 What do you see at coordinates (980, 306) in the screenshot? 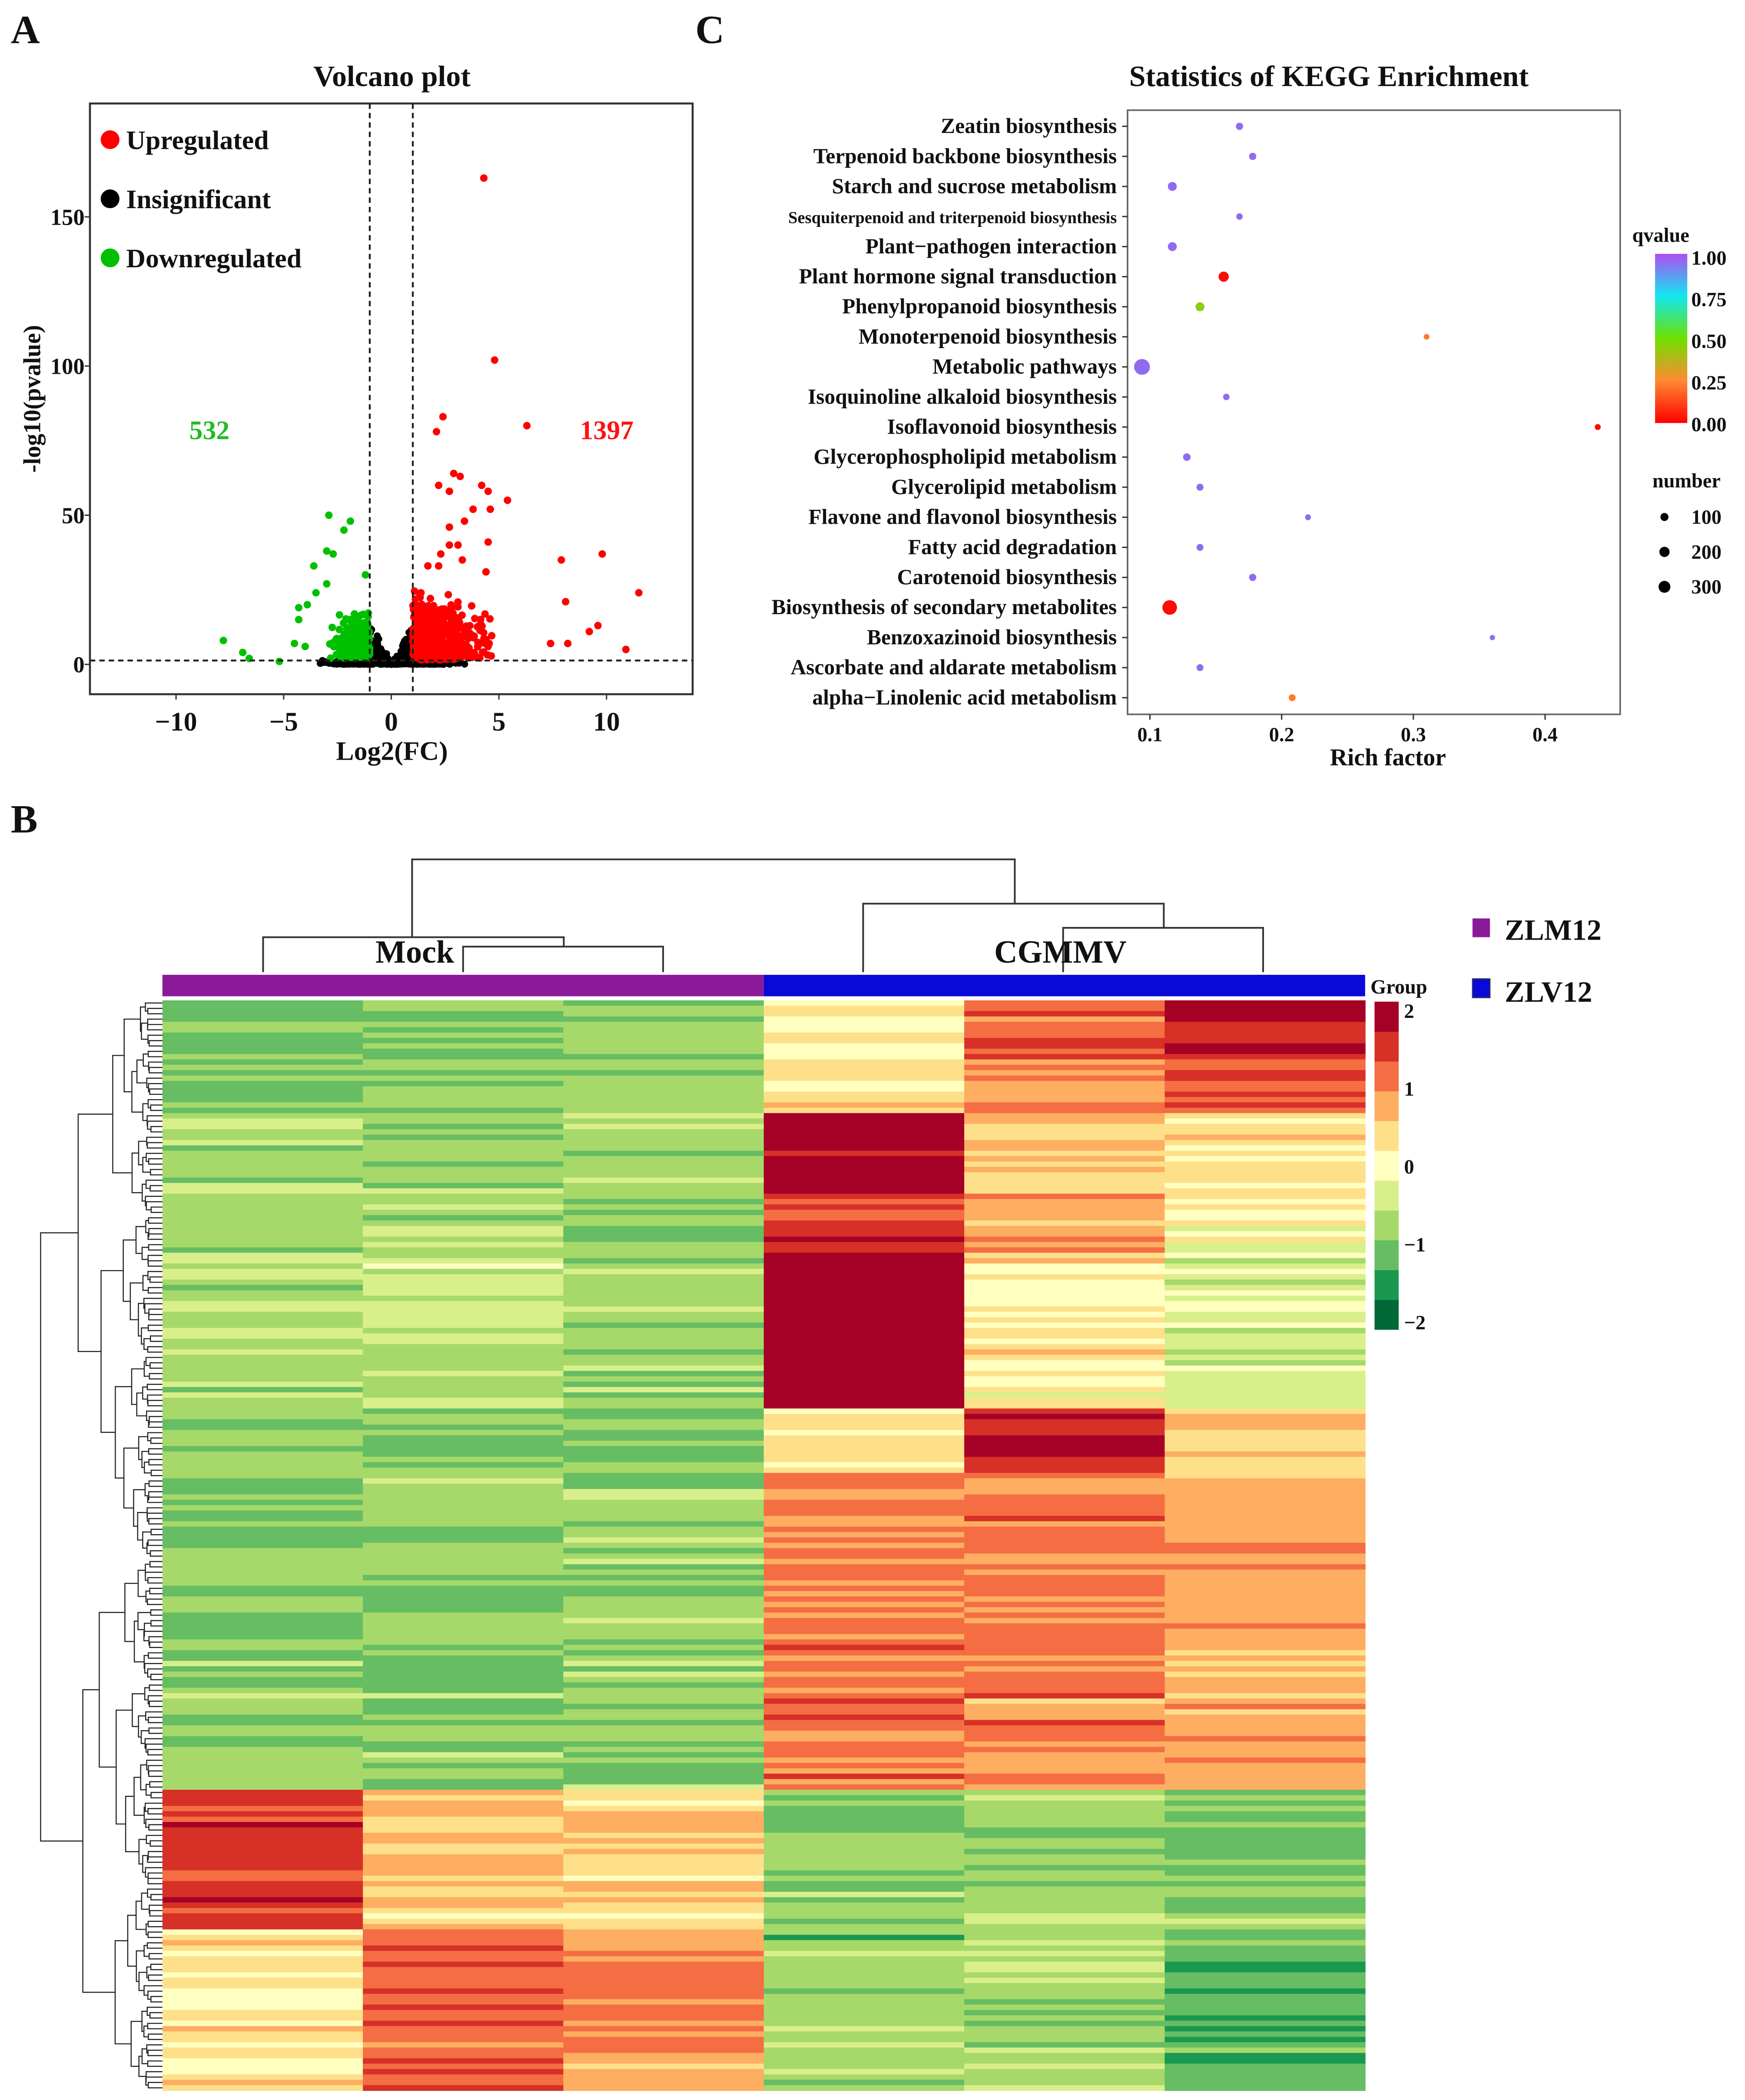
I see `pathway-label: Phenylpropanoid biosynthesis` at bounding box center [980, 306].